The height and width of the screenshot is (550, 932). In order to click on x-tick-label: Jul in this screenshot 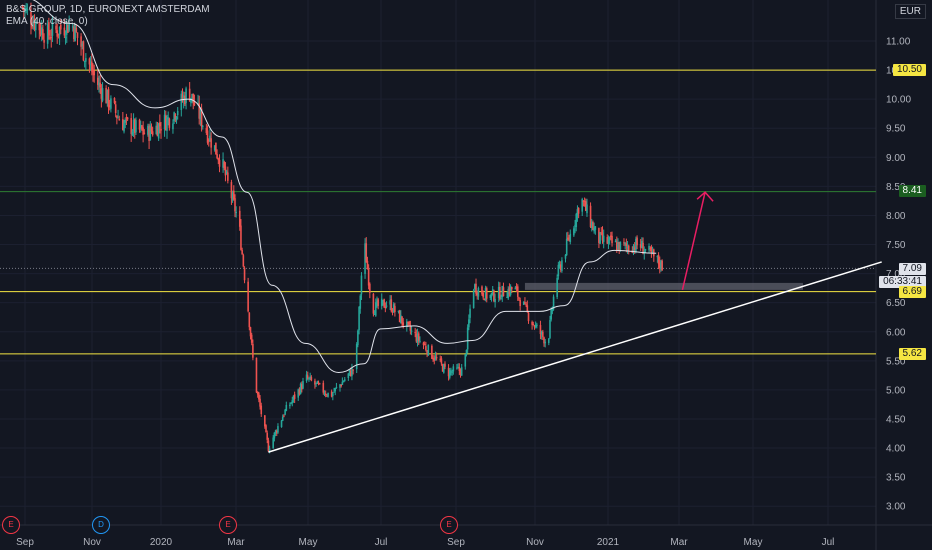, I will do `click(381, 542)`.